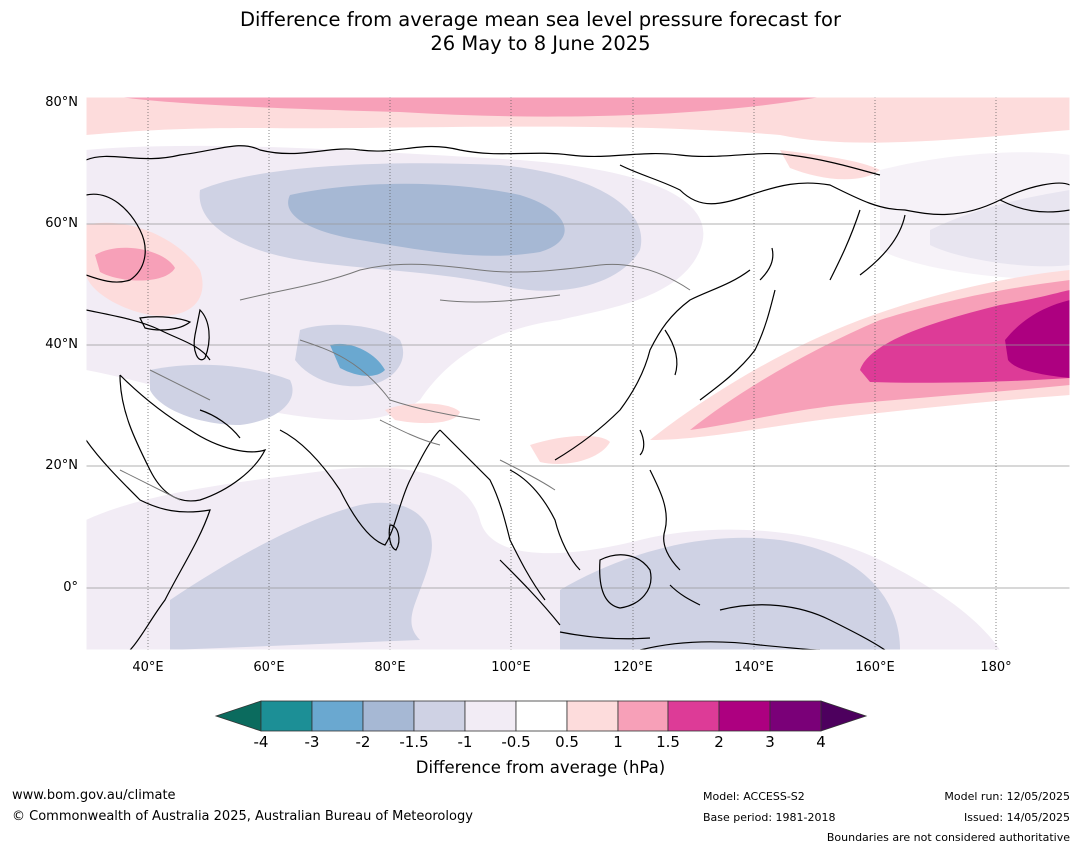  I want to click on anomaly-area-europe-core, so click(135, 264).